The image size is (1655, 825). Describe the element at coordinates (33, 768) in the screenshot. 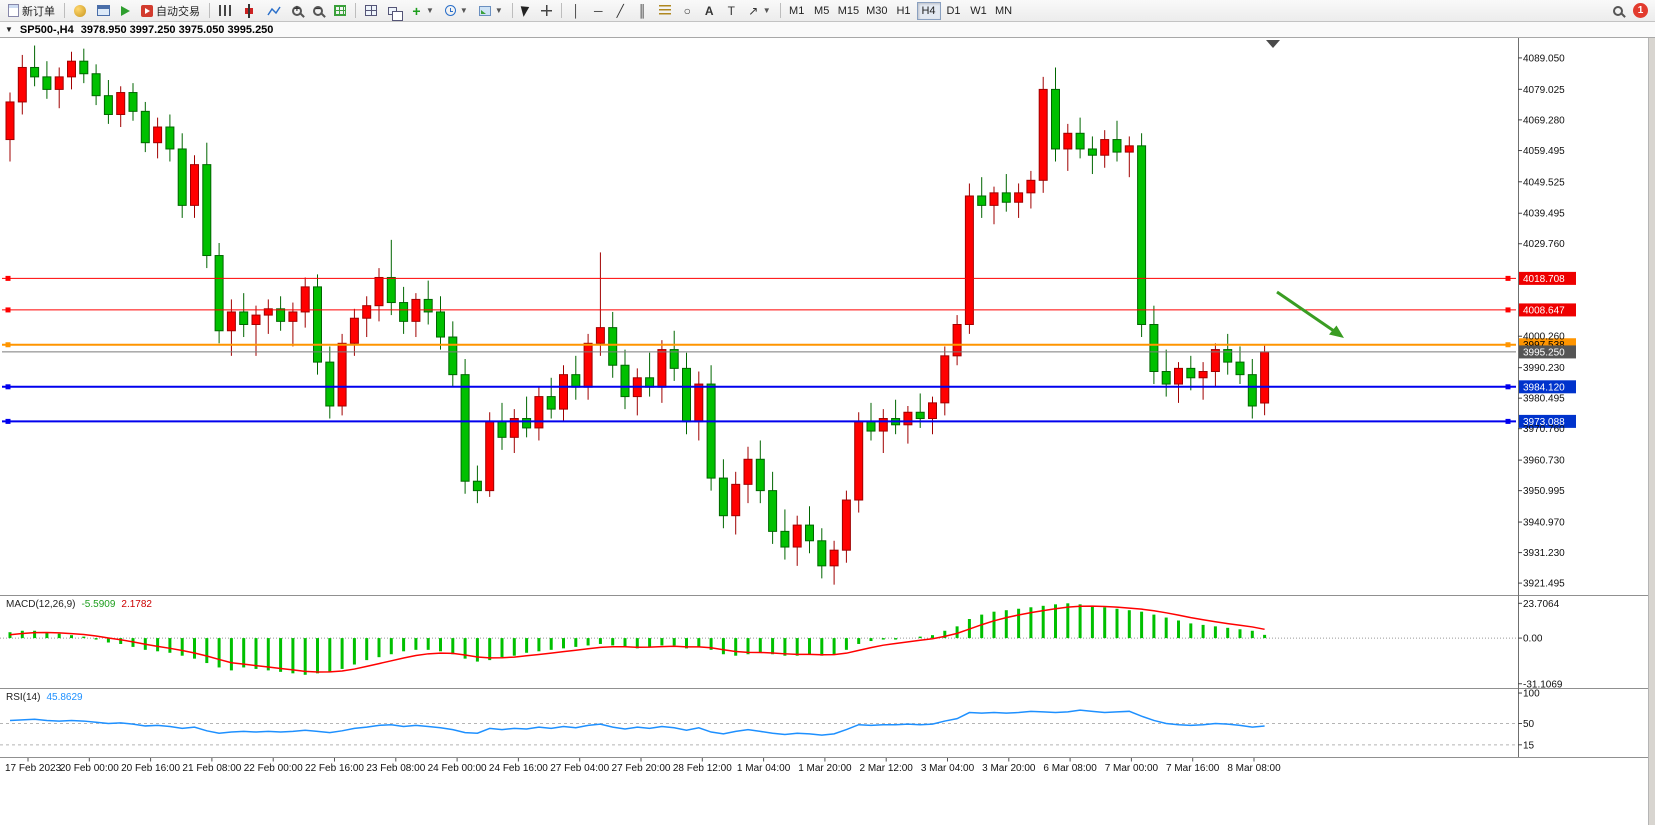

I see `svg-text: 17 Feb 2023` at that location.